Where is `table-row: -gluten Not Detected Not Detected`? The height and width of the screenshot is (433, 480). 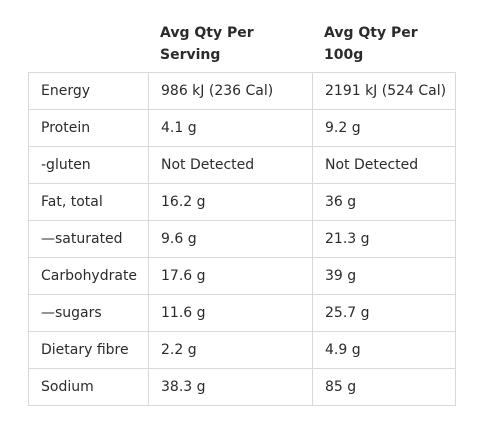 table-row: -gluten Not Detected Not Detected is located at coordinates (242, 165).